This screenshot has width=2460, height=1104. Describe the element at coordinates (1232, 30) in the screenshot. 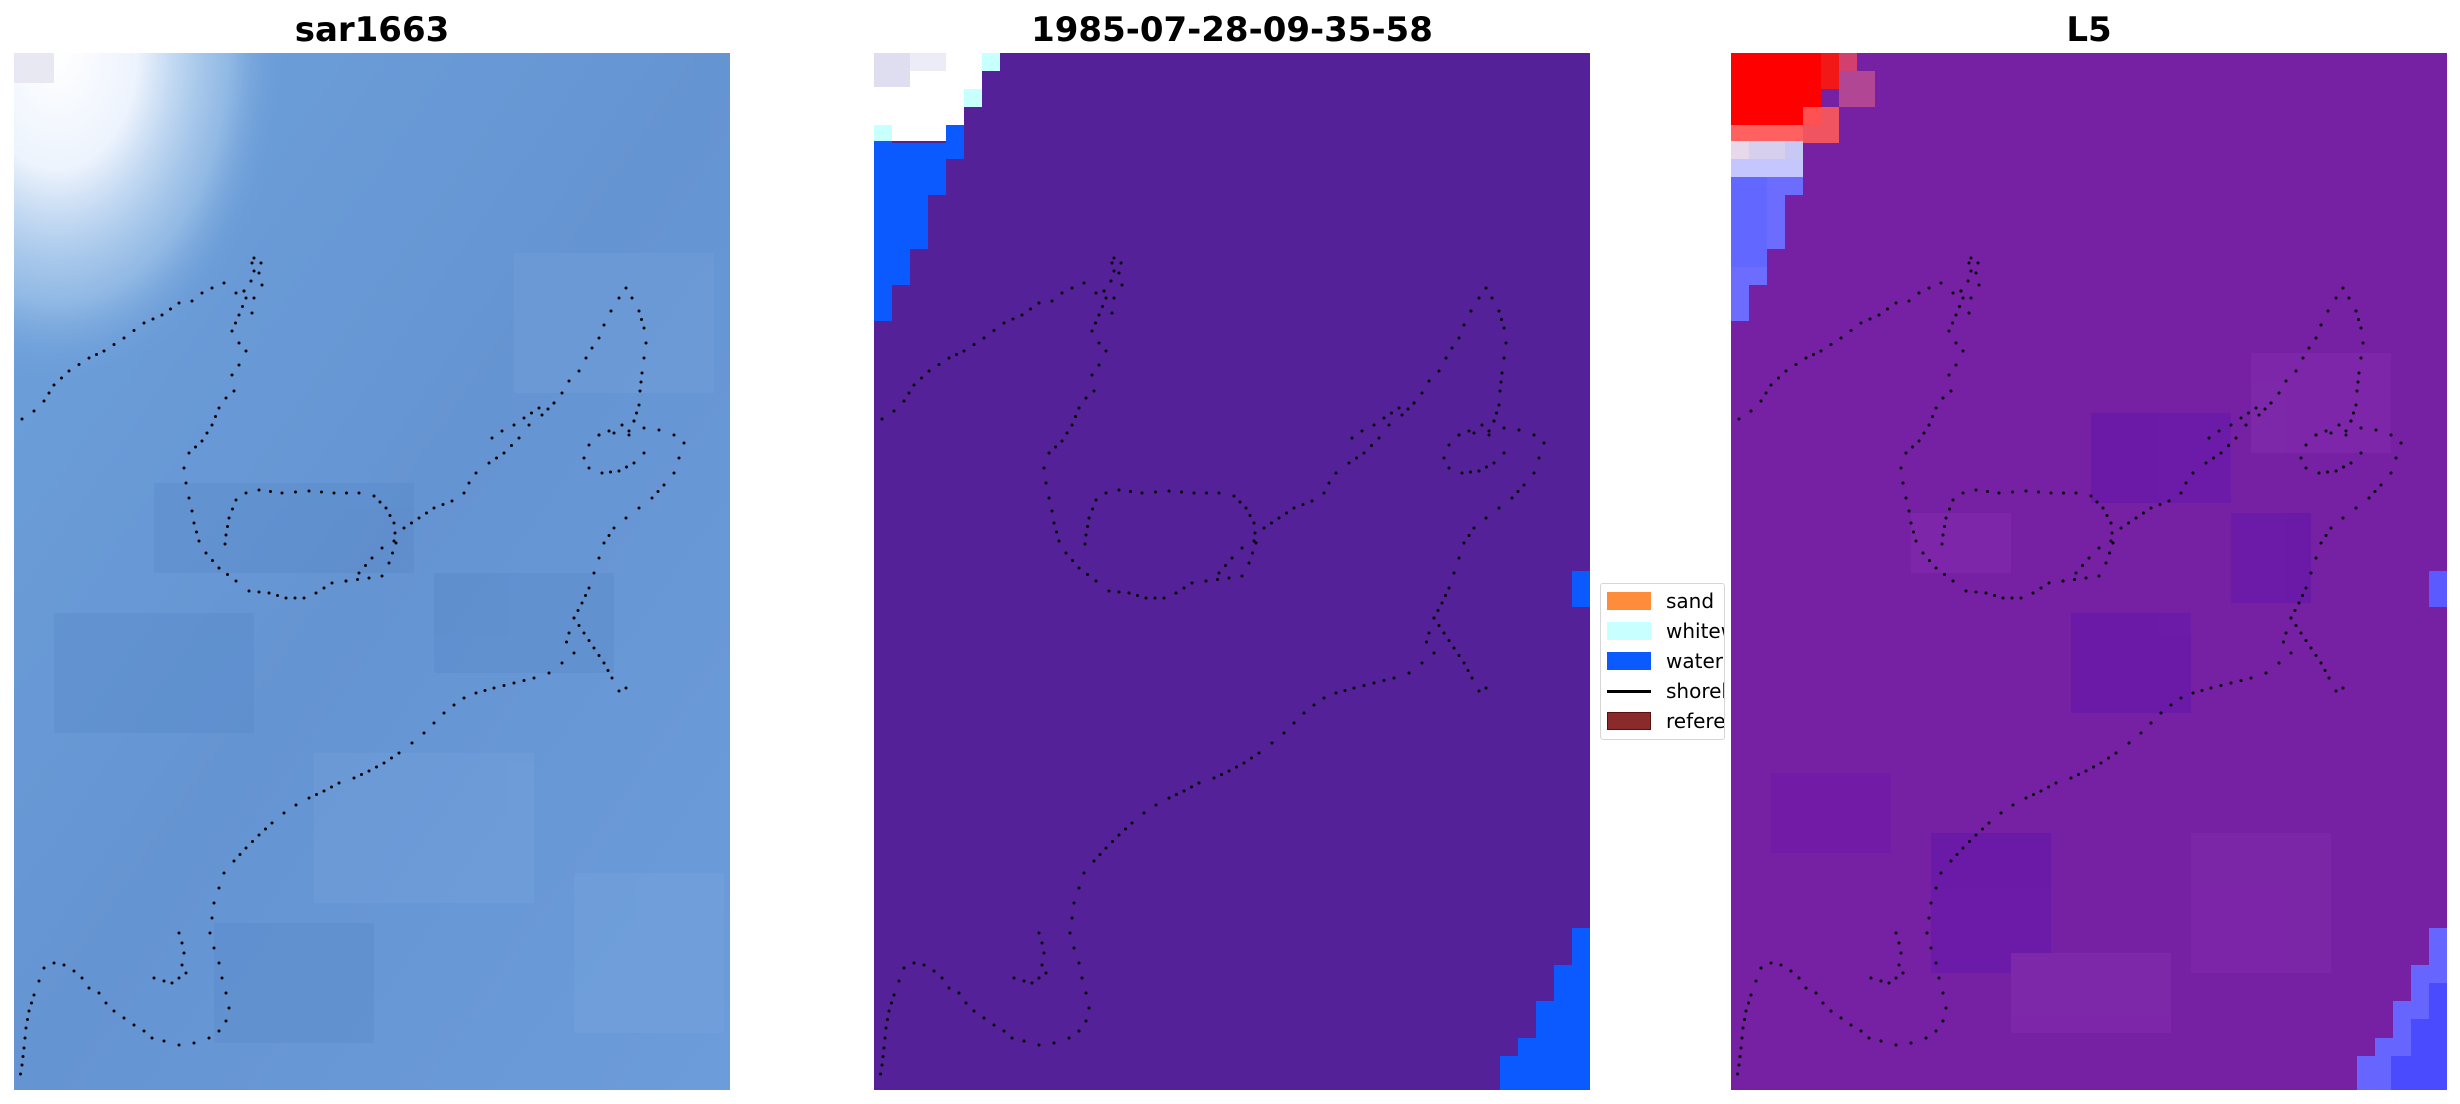

I see `panel-title-classified: 1985-07-28-09-35-58` at that location.